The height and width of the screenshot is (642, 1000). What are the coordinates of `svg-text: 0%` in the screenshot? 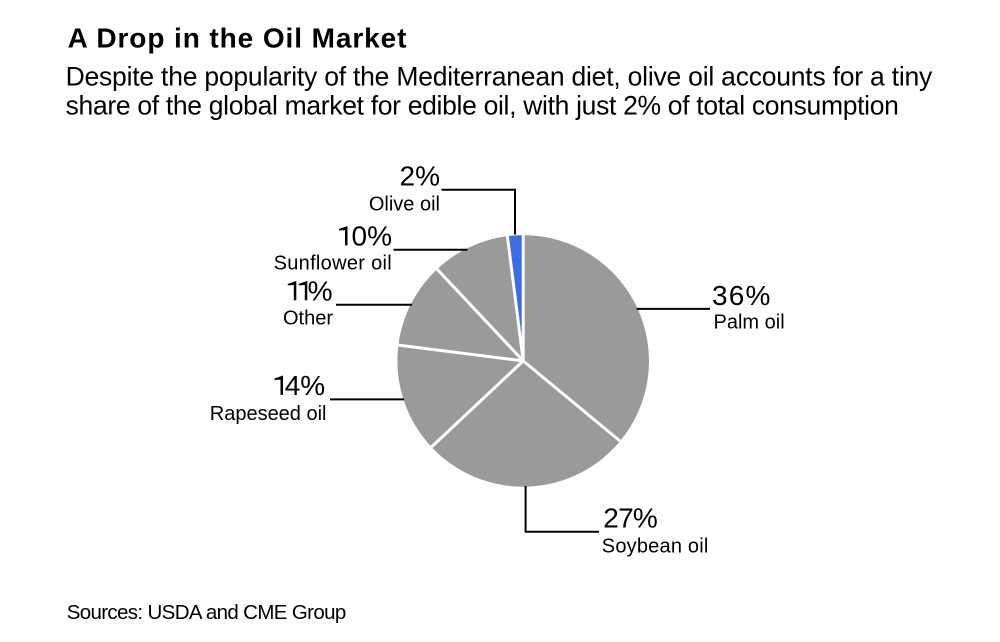 It's located at (372, 235).